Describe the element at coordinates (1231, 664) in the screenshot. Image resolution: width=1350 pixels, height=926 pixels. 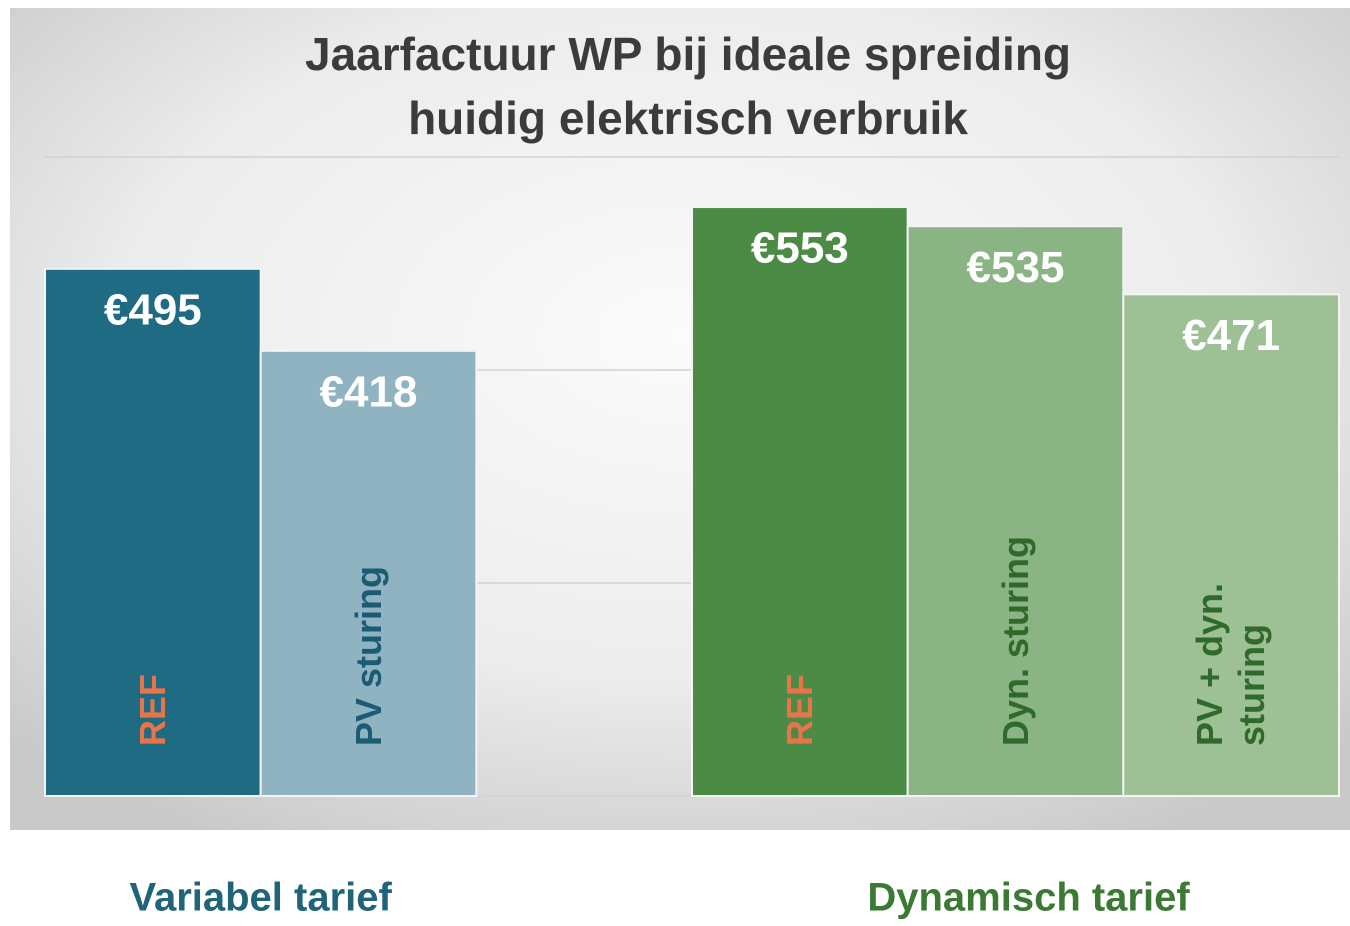
I see `category-label: PV + dyn. sturing` at that location.